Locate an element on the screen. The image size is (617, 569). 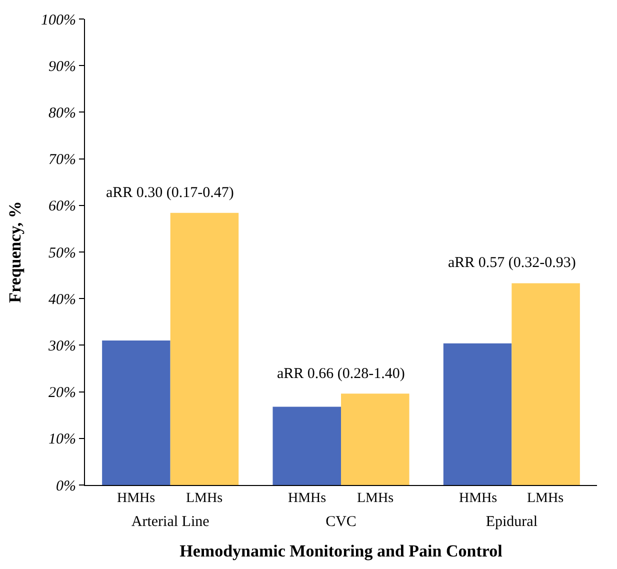
series-label: HMHs is located at coordinates (136, 498).